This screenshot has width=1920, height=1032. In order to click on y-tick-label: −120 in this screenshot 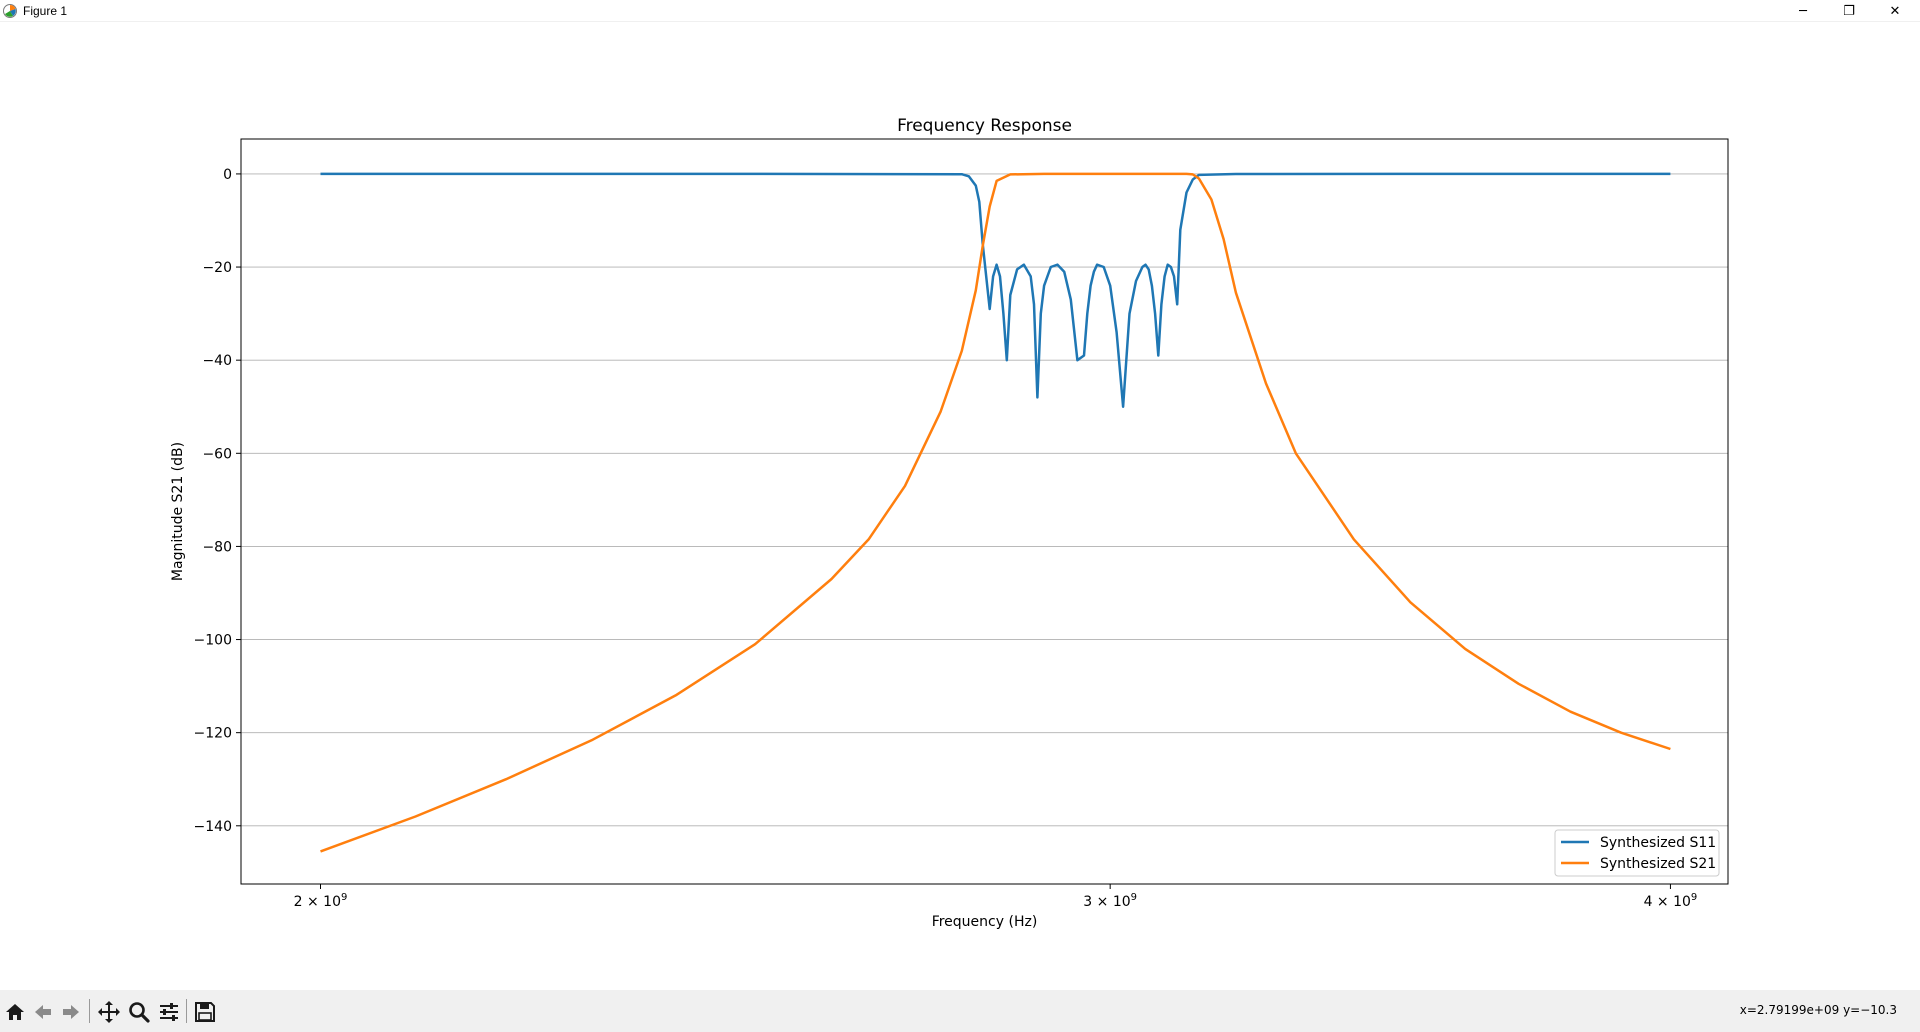, I will do `click(213, 734)`.